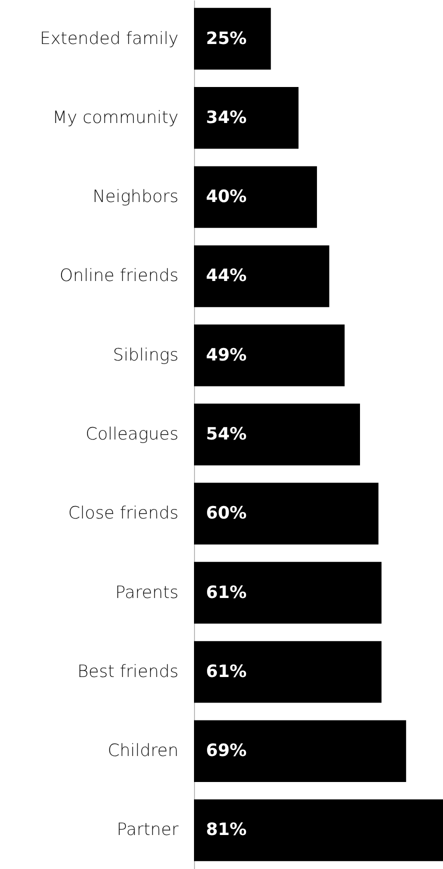 This screenshot has height=869, width=443. I want to click on data-label: 49%, so click(226, 355).